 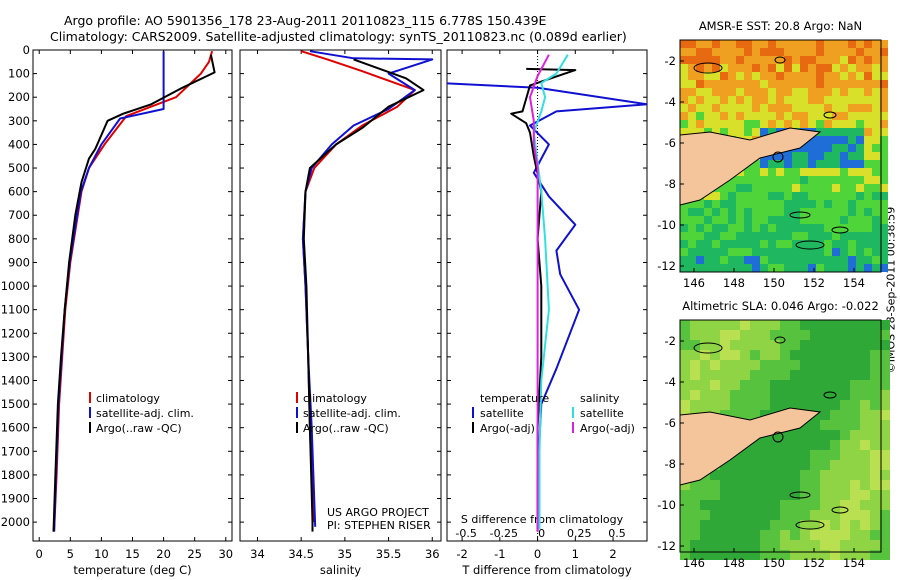 What do you see at coordinates (612, 554) in the screenshot?
I see `x-tick-label: 2` at bounding box center [612, 554].